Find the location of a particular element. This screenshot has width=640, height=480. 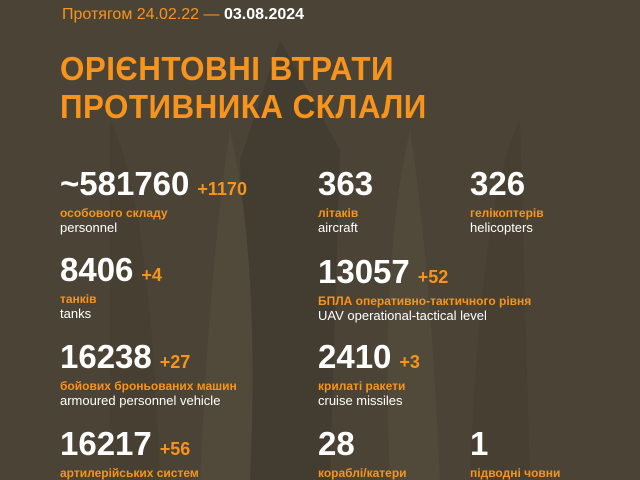

stat-label-ua: бойових броньованих машин is located at coordinates (148, 386).